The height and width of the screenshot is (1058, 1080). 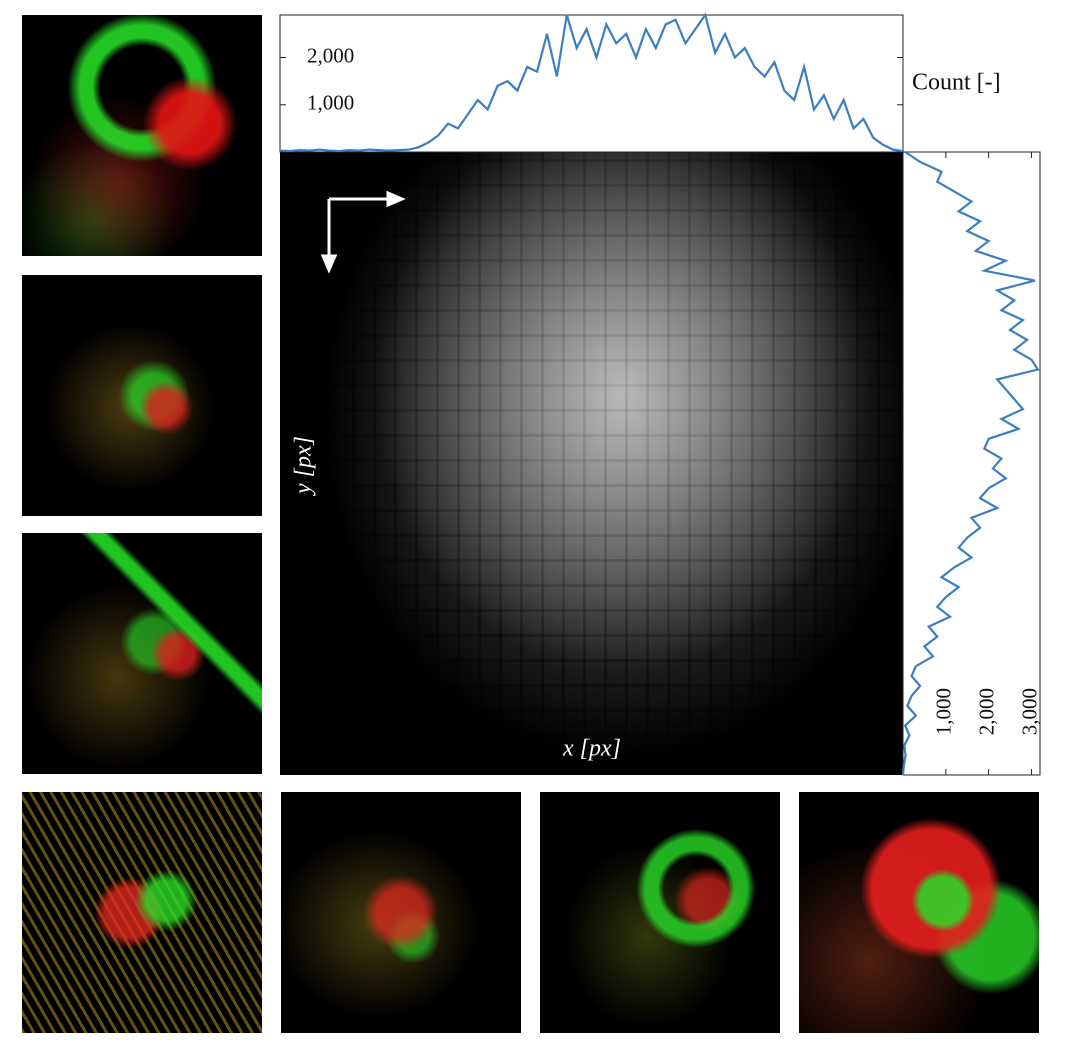 What do you see at coordinates (944, 711) in the screenshot?
I see `x-tick-label: 1,000` at bounding box center [944, 711].